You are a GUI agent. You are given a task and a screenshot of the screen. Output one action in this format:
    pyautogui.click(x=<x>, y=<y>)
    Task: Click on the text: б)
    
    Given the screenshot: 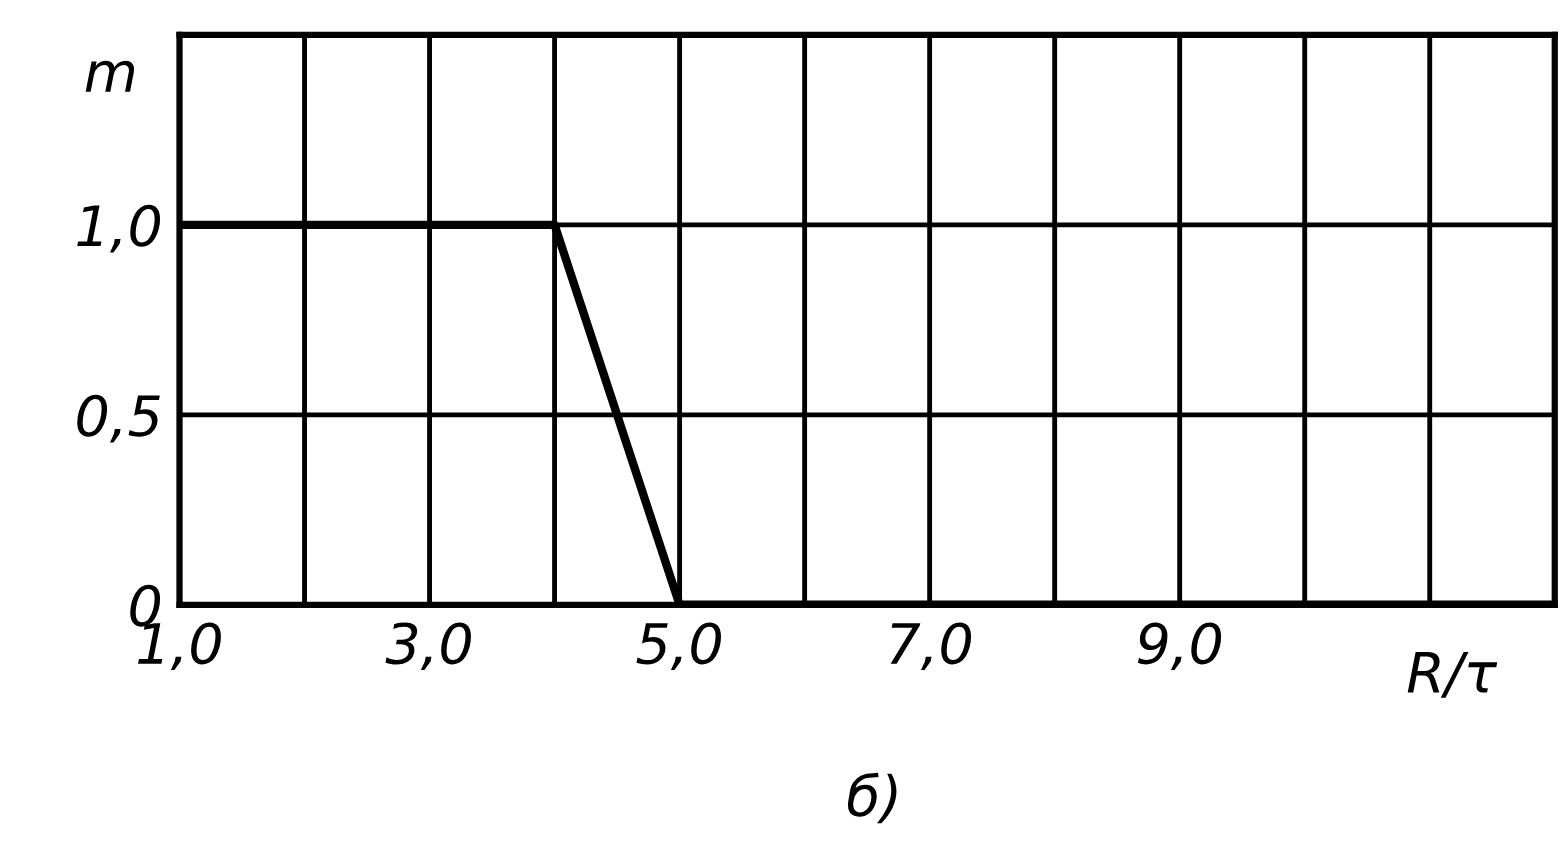 What is the action you would take?
    pyautogui.click(x=872, y=798)
    